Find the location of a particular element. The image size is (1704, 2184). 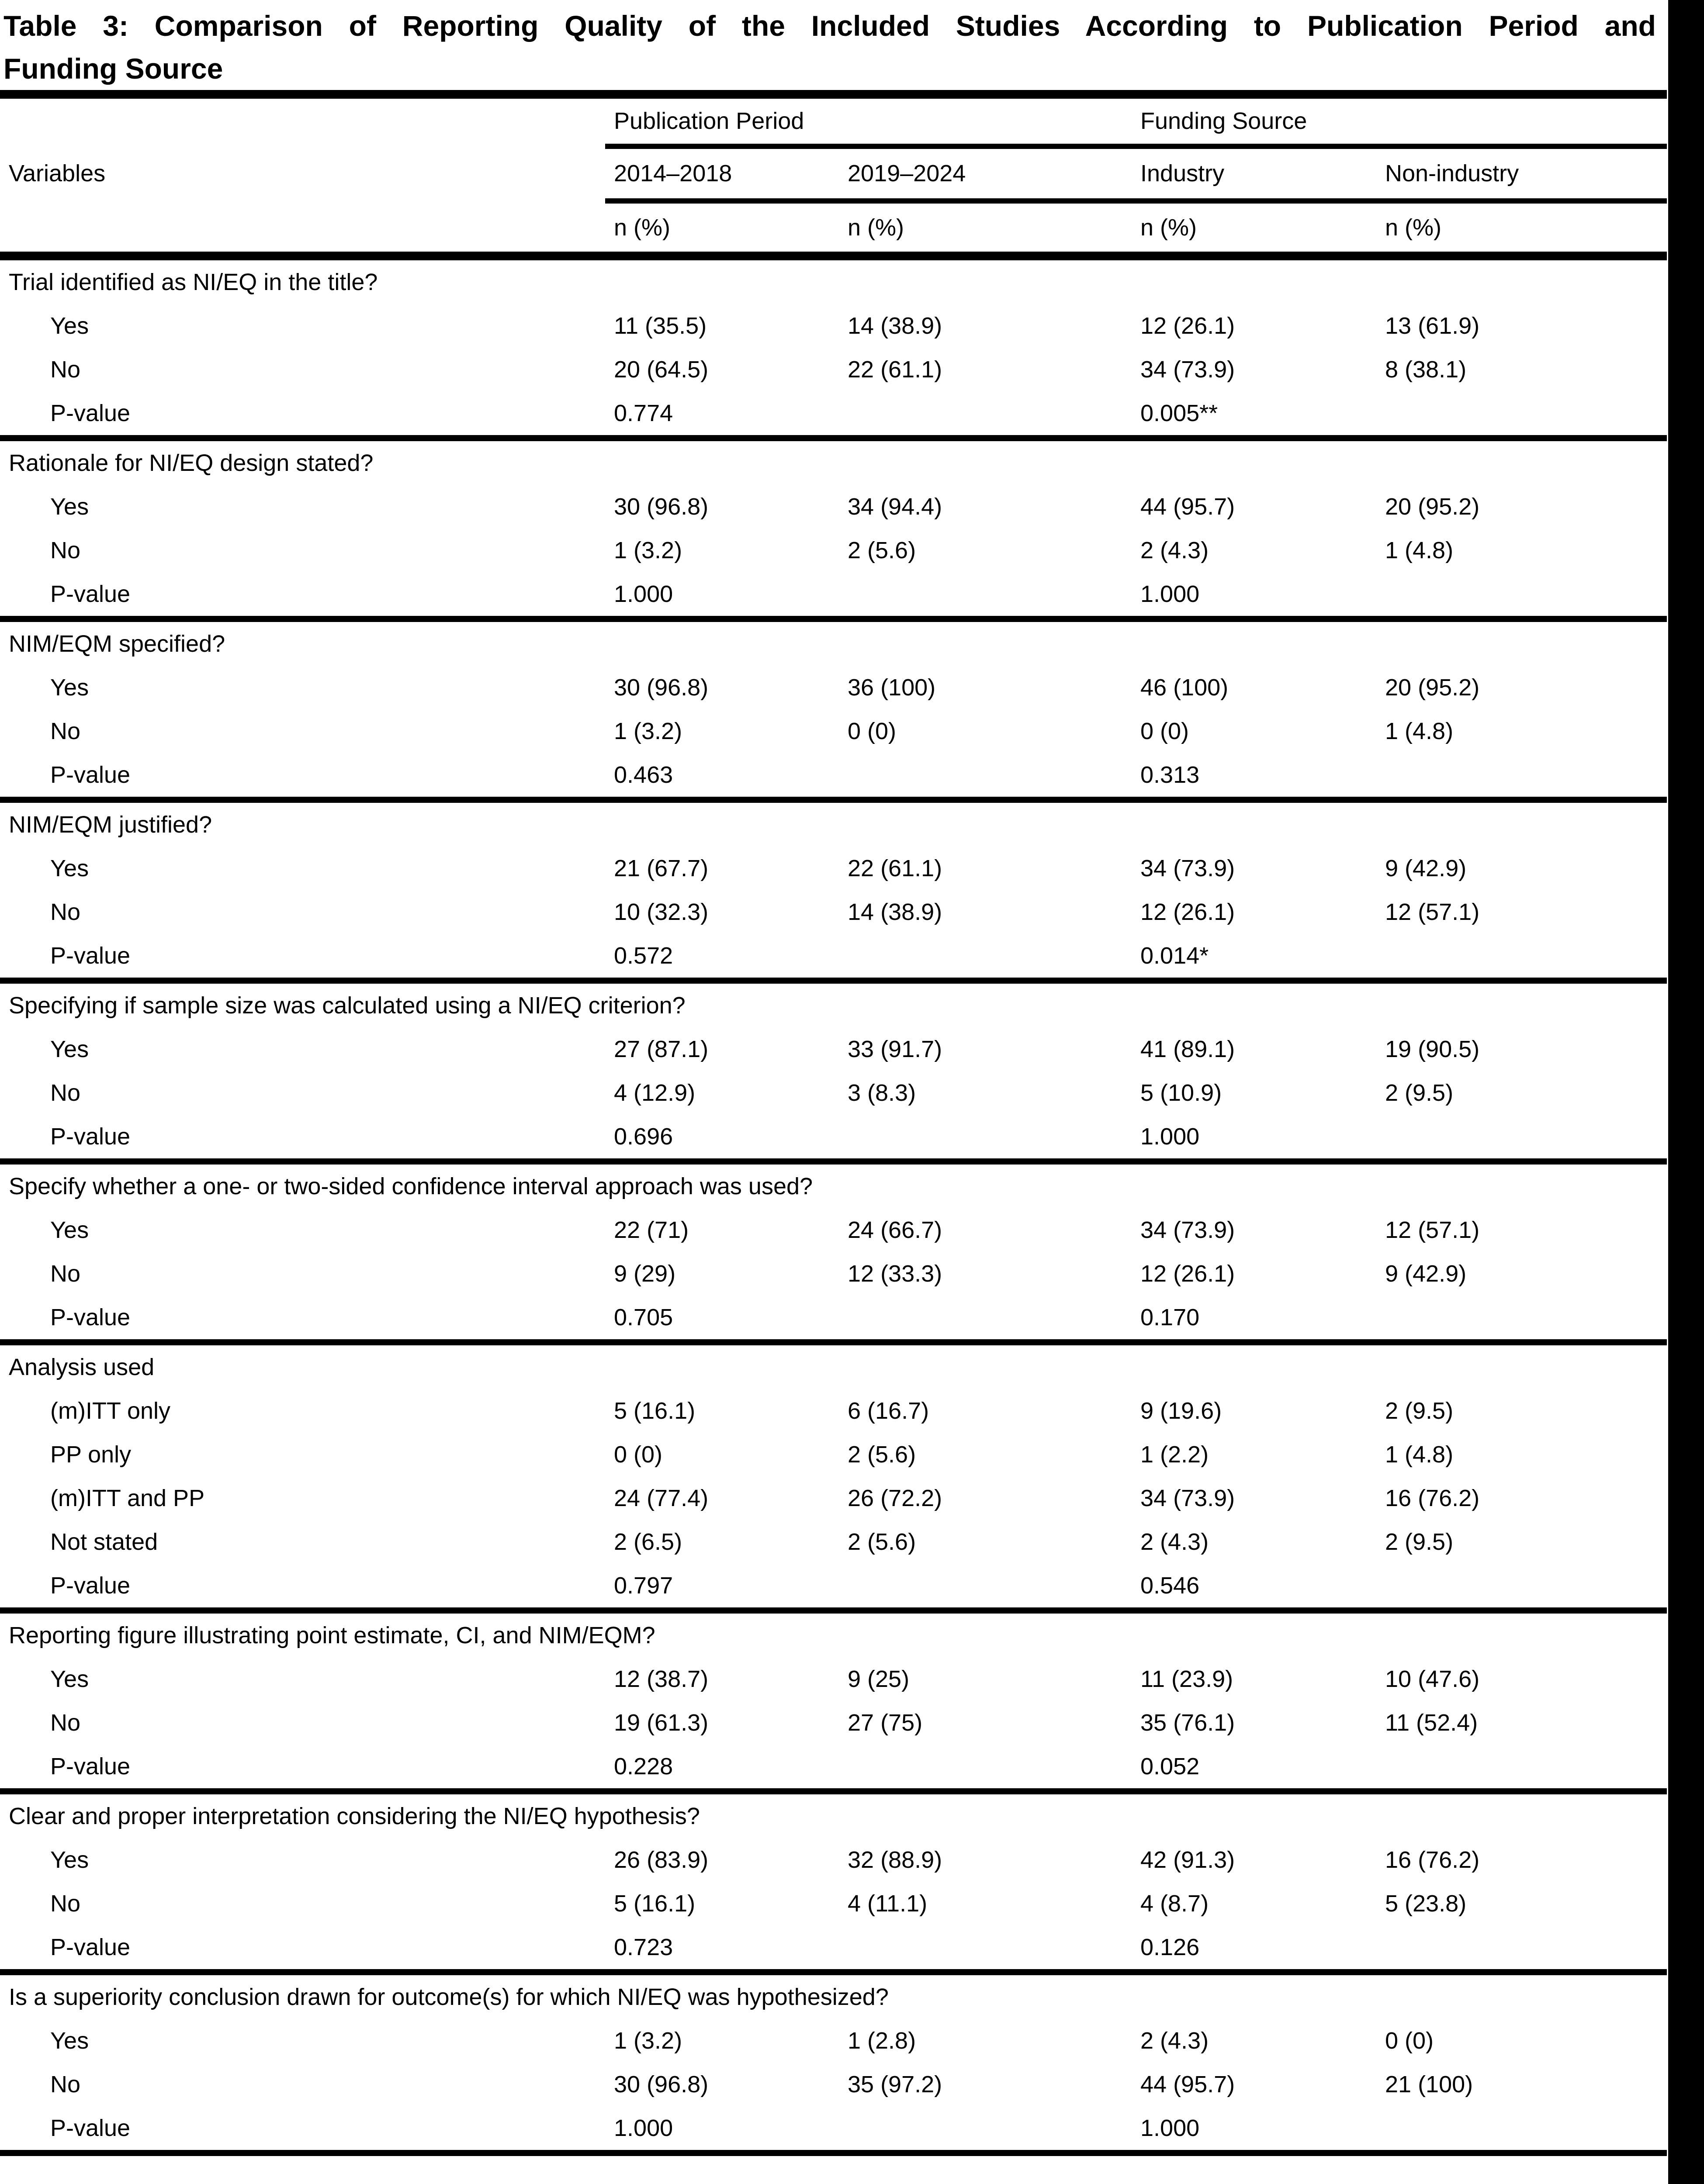

cell: 21 (67.7) is located at coordinates (661, 868).